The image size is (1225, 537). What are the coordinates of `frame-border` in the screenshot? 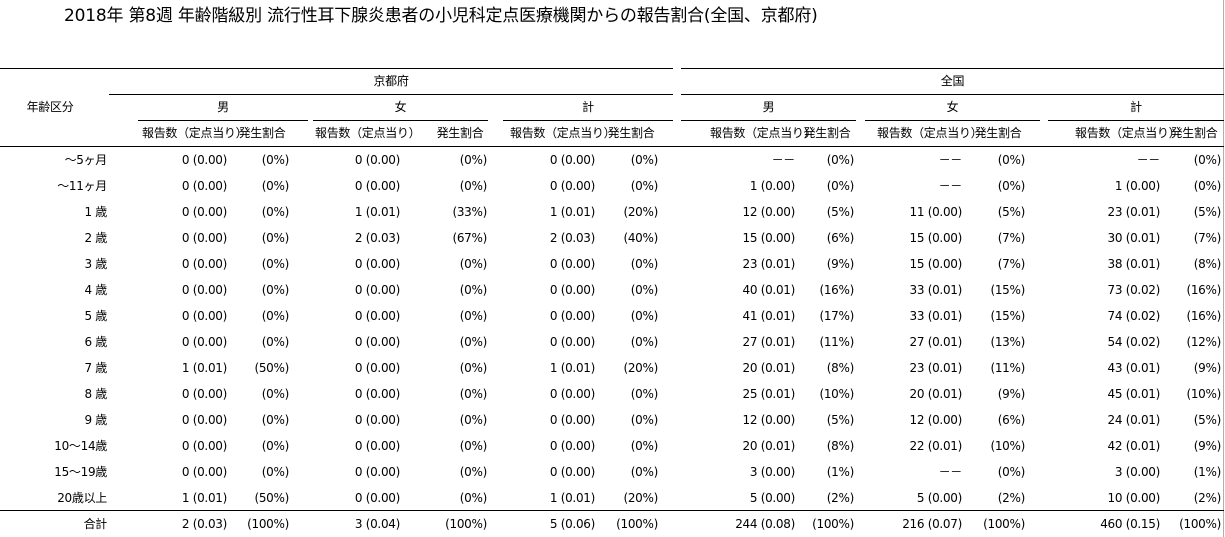 It's located at (1223, 268).